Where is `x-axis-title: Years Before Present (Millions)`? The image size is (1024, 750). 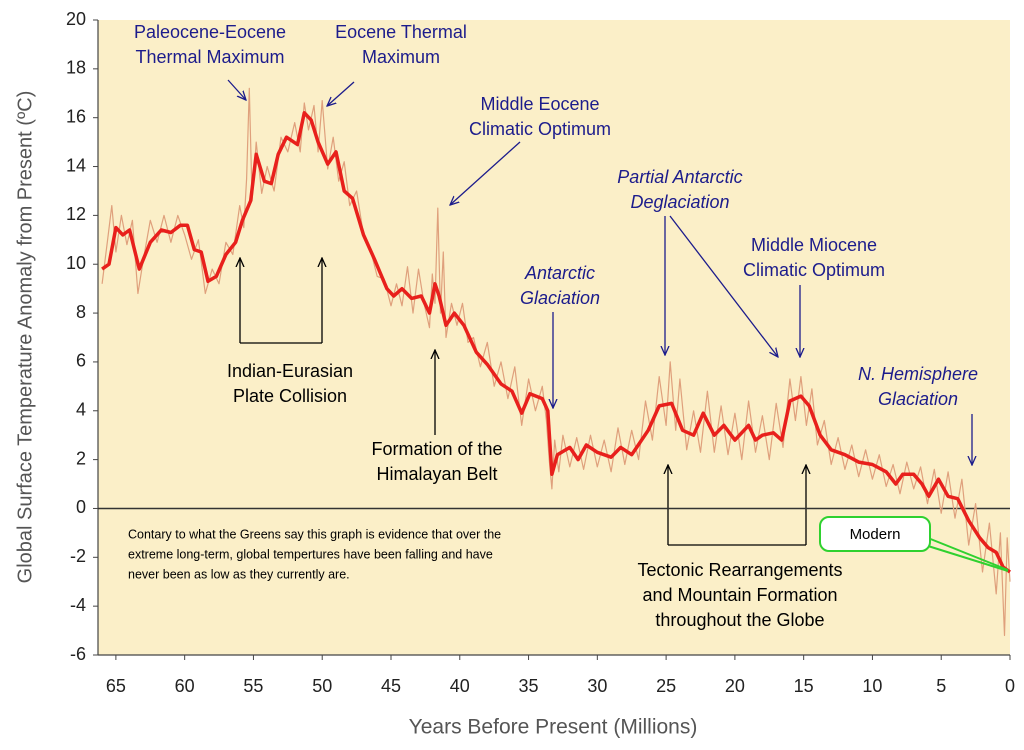 x-axis-title: Years Before Present (Millions) is located at coordinates (553, 727).